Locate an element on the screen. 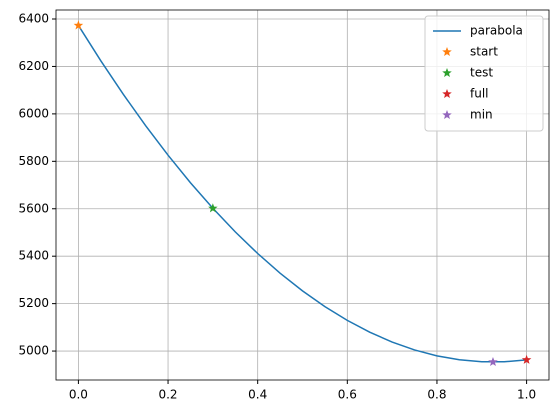  x-tick-label: 0.4 is located at coordinates (257, 395).